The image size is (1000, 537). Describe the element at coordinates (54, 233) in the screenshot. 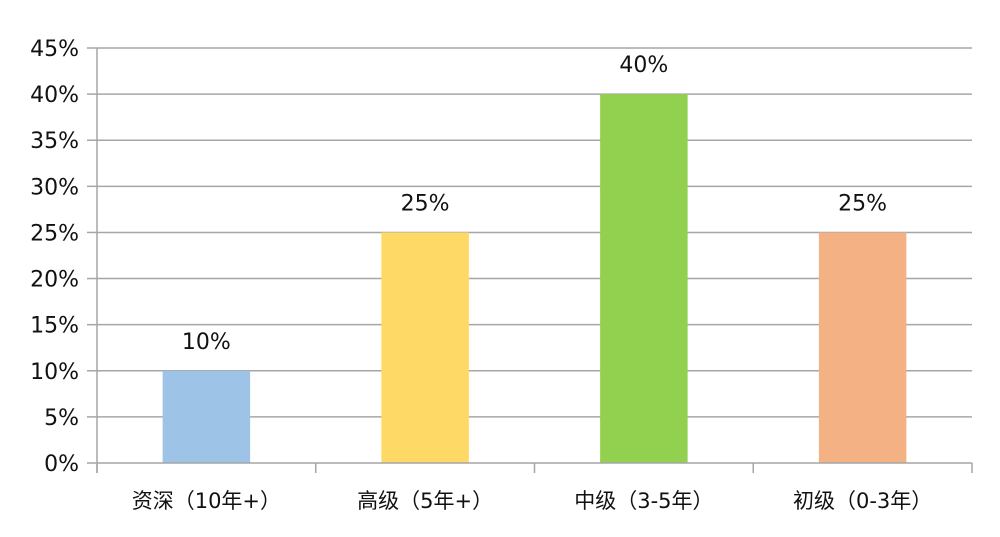

I see `y-tick-label: 25%` at that location.